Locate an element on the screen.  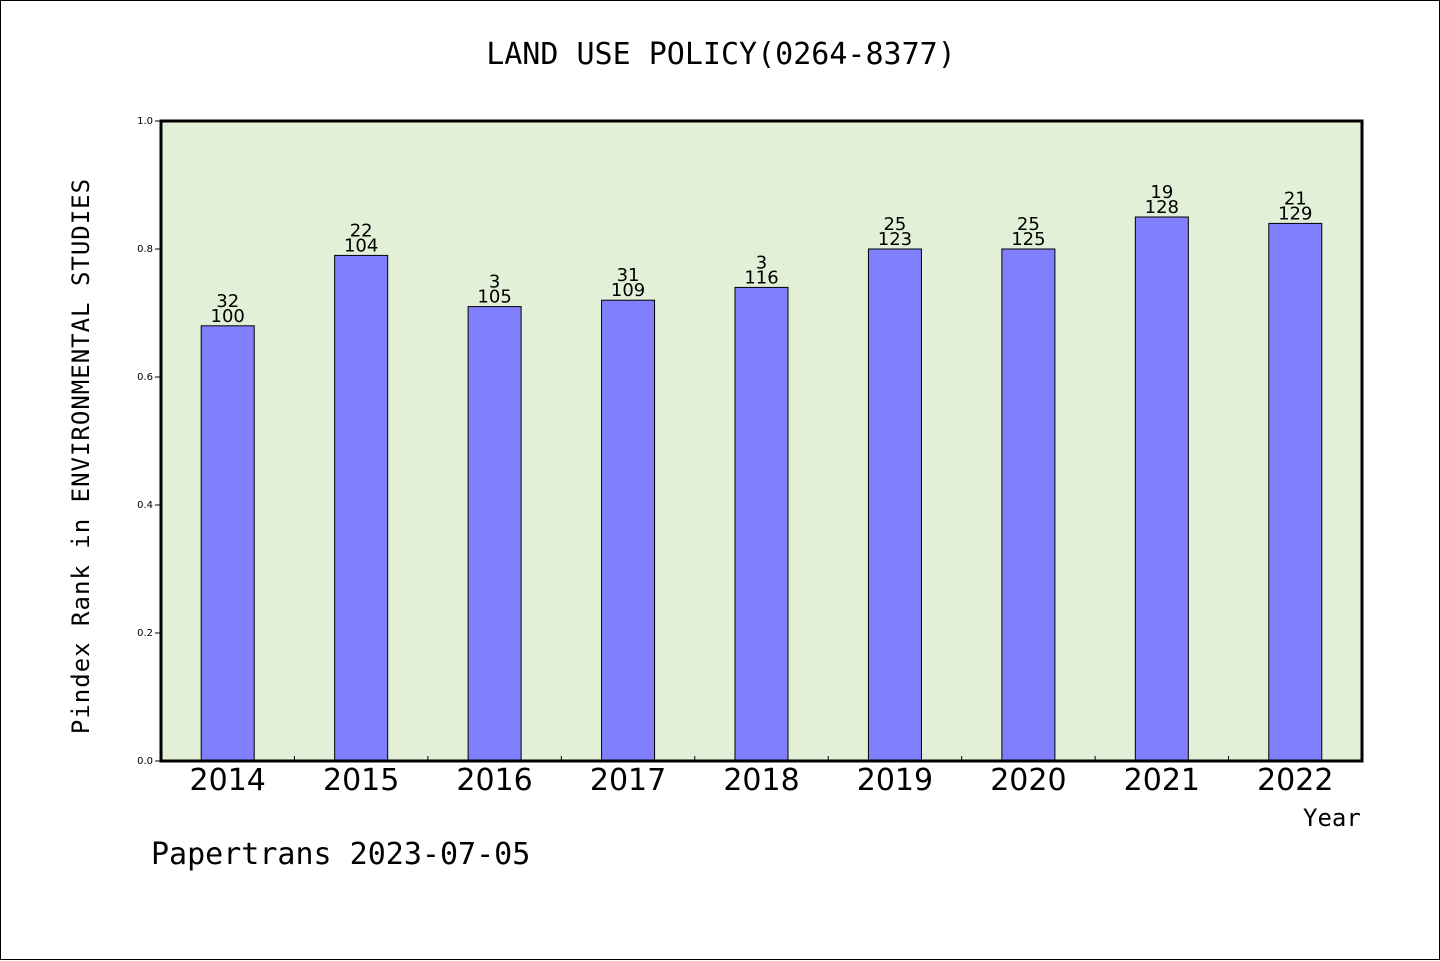
data-label-total: 105 is located at coordinates (494, 297).